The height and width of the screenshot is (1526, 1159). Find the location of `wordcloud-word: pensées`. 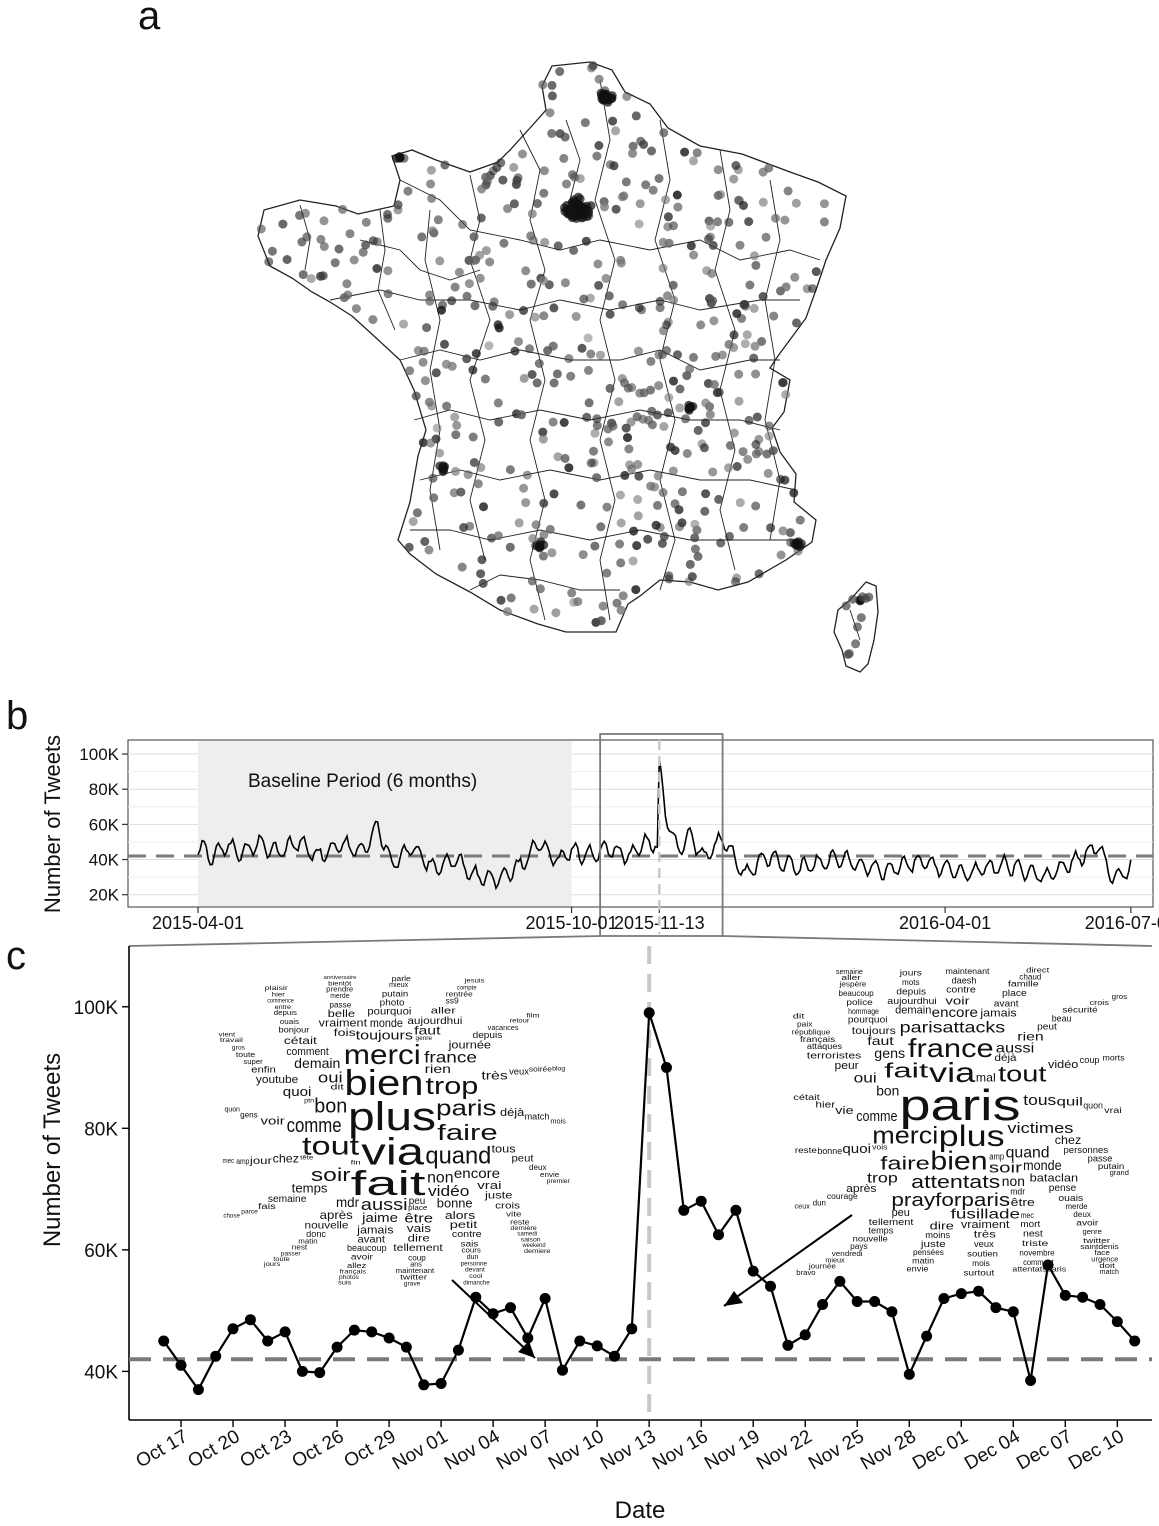

wordcloud-word: pensées is located at coordinates (928, 1252).